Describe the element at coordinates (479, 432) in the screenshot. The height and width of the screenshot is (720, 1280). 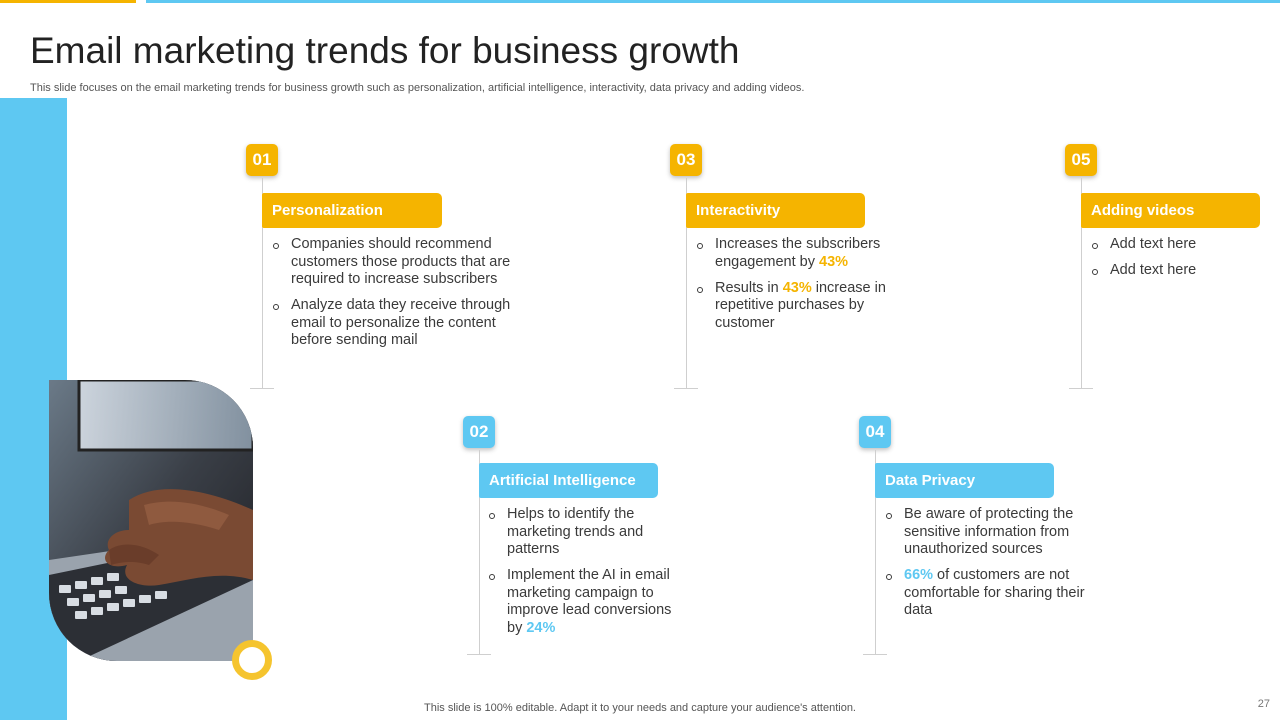
I see `trend-number-badge-02: 02` at that location.